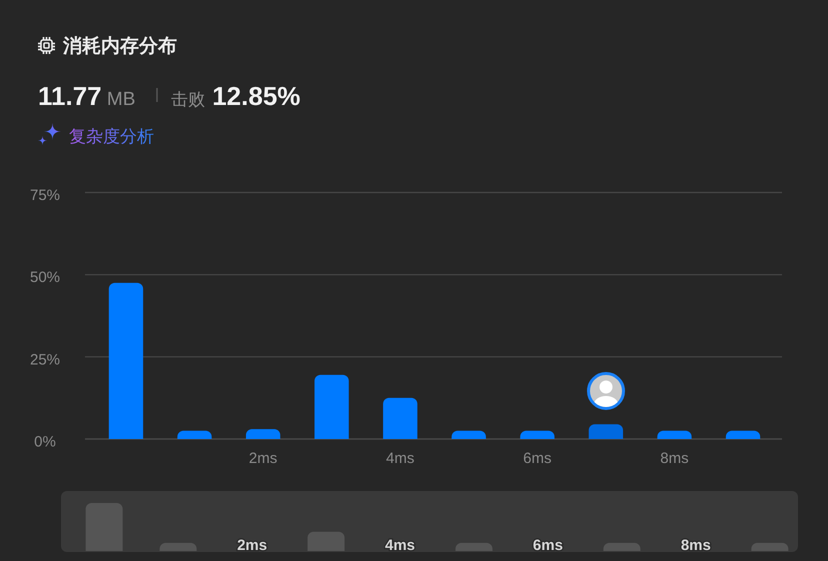 The height and width of the screenshot is (561, 828). Describe the element at coordinates (119, 46) in the screenshot. I see `chart-title: 消耗内存分布` at that location.